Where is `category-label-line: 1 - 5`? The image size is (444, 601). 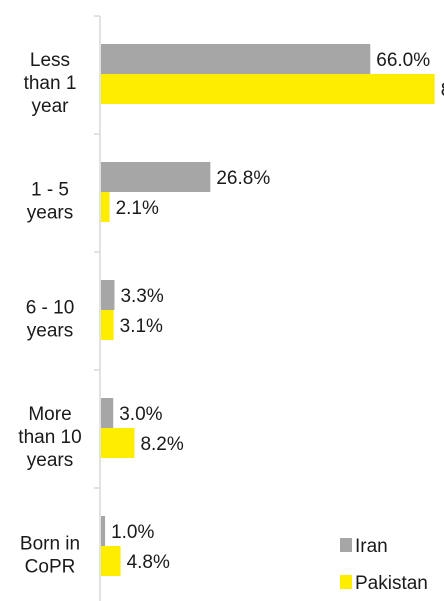
category-label-line: 1 - 5 is located at coordinates (50, 190).